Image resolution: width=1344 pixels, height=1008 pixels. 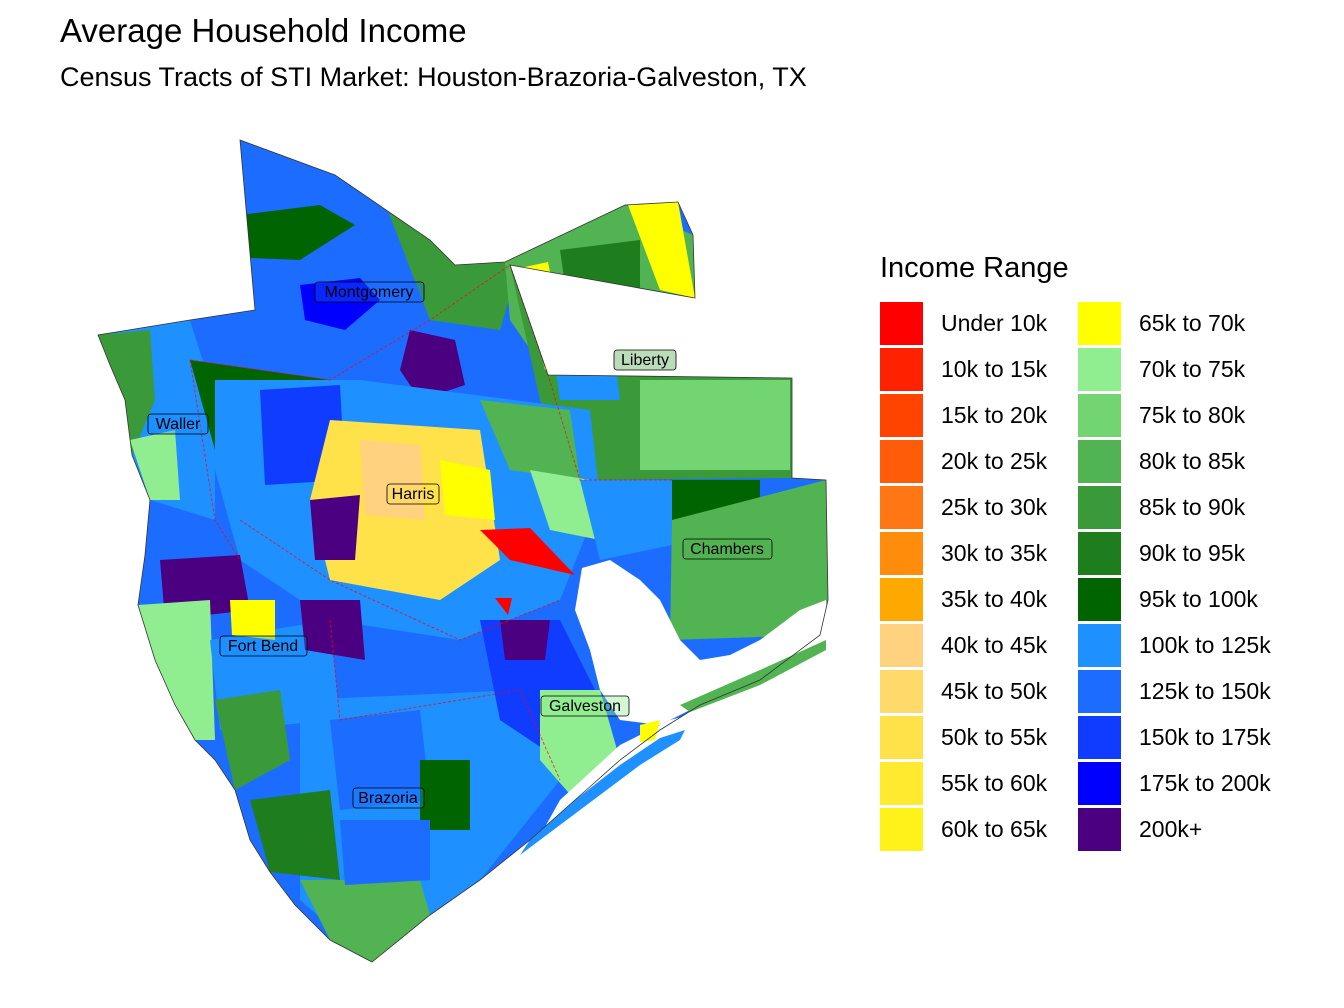 I want to click on legend-label: 15k to 20k, so click(x=994, y=414).